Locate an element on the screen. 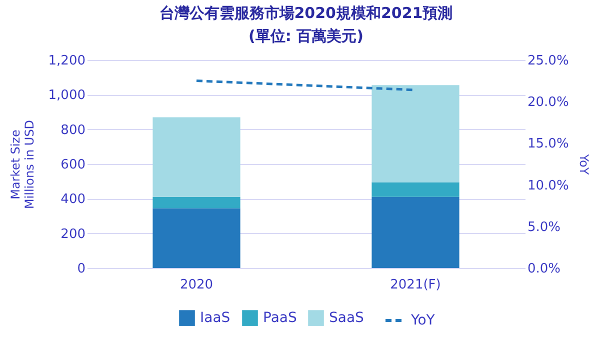 This screenshot has height=342, width=614. x-tick-label: 2021(F) is located at coordinates (415, 285).